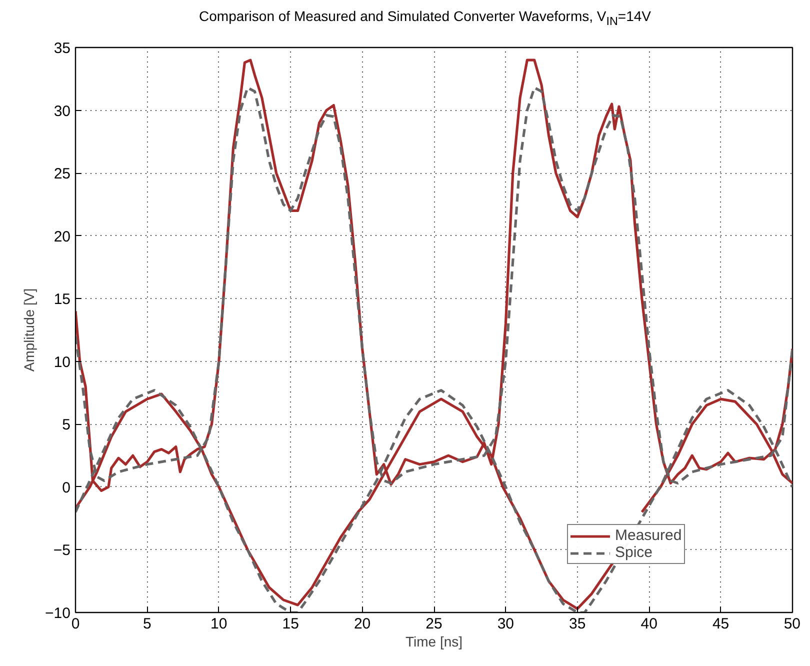 Image resolution: width=810 pixels, height=666 pixels. Describe the element at coordinates (62, 551) in the screenshot. I see `y-tick-label: −5` at that location.